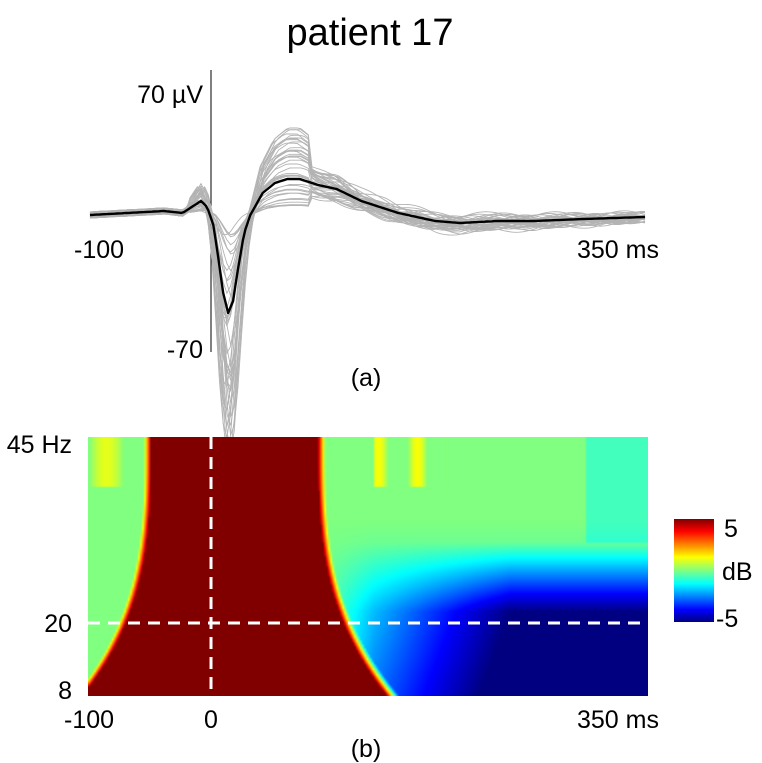 This screenshot has height=763, width=762. What do you see at coordinates (737, 572) in the screenshot?
I see `colorbar-unit: dB` at bounding box center [737, 572].